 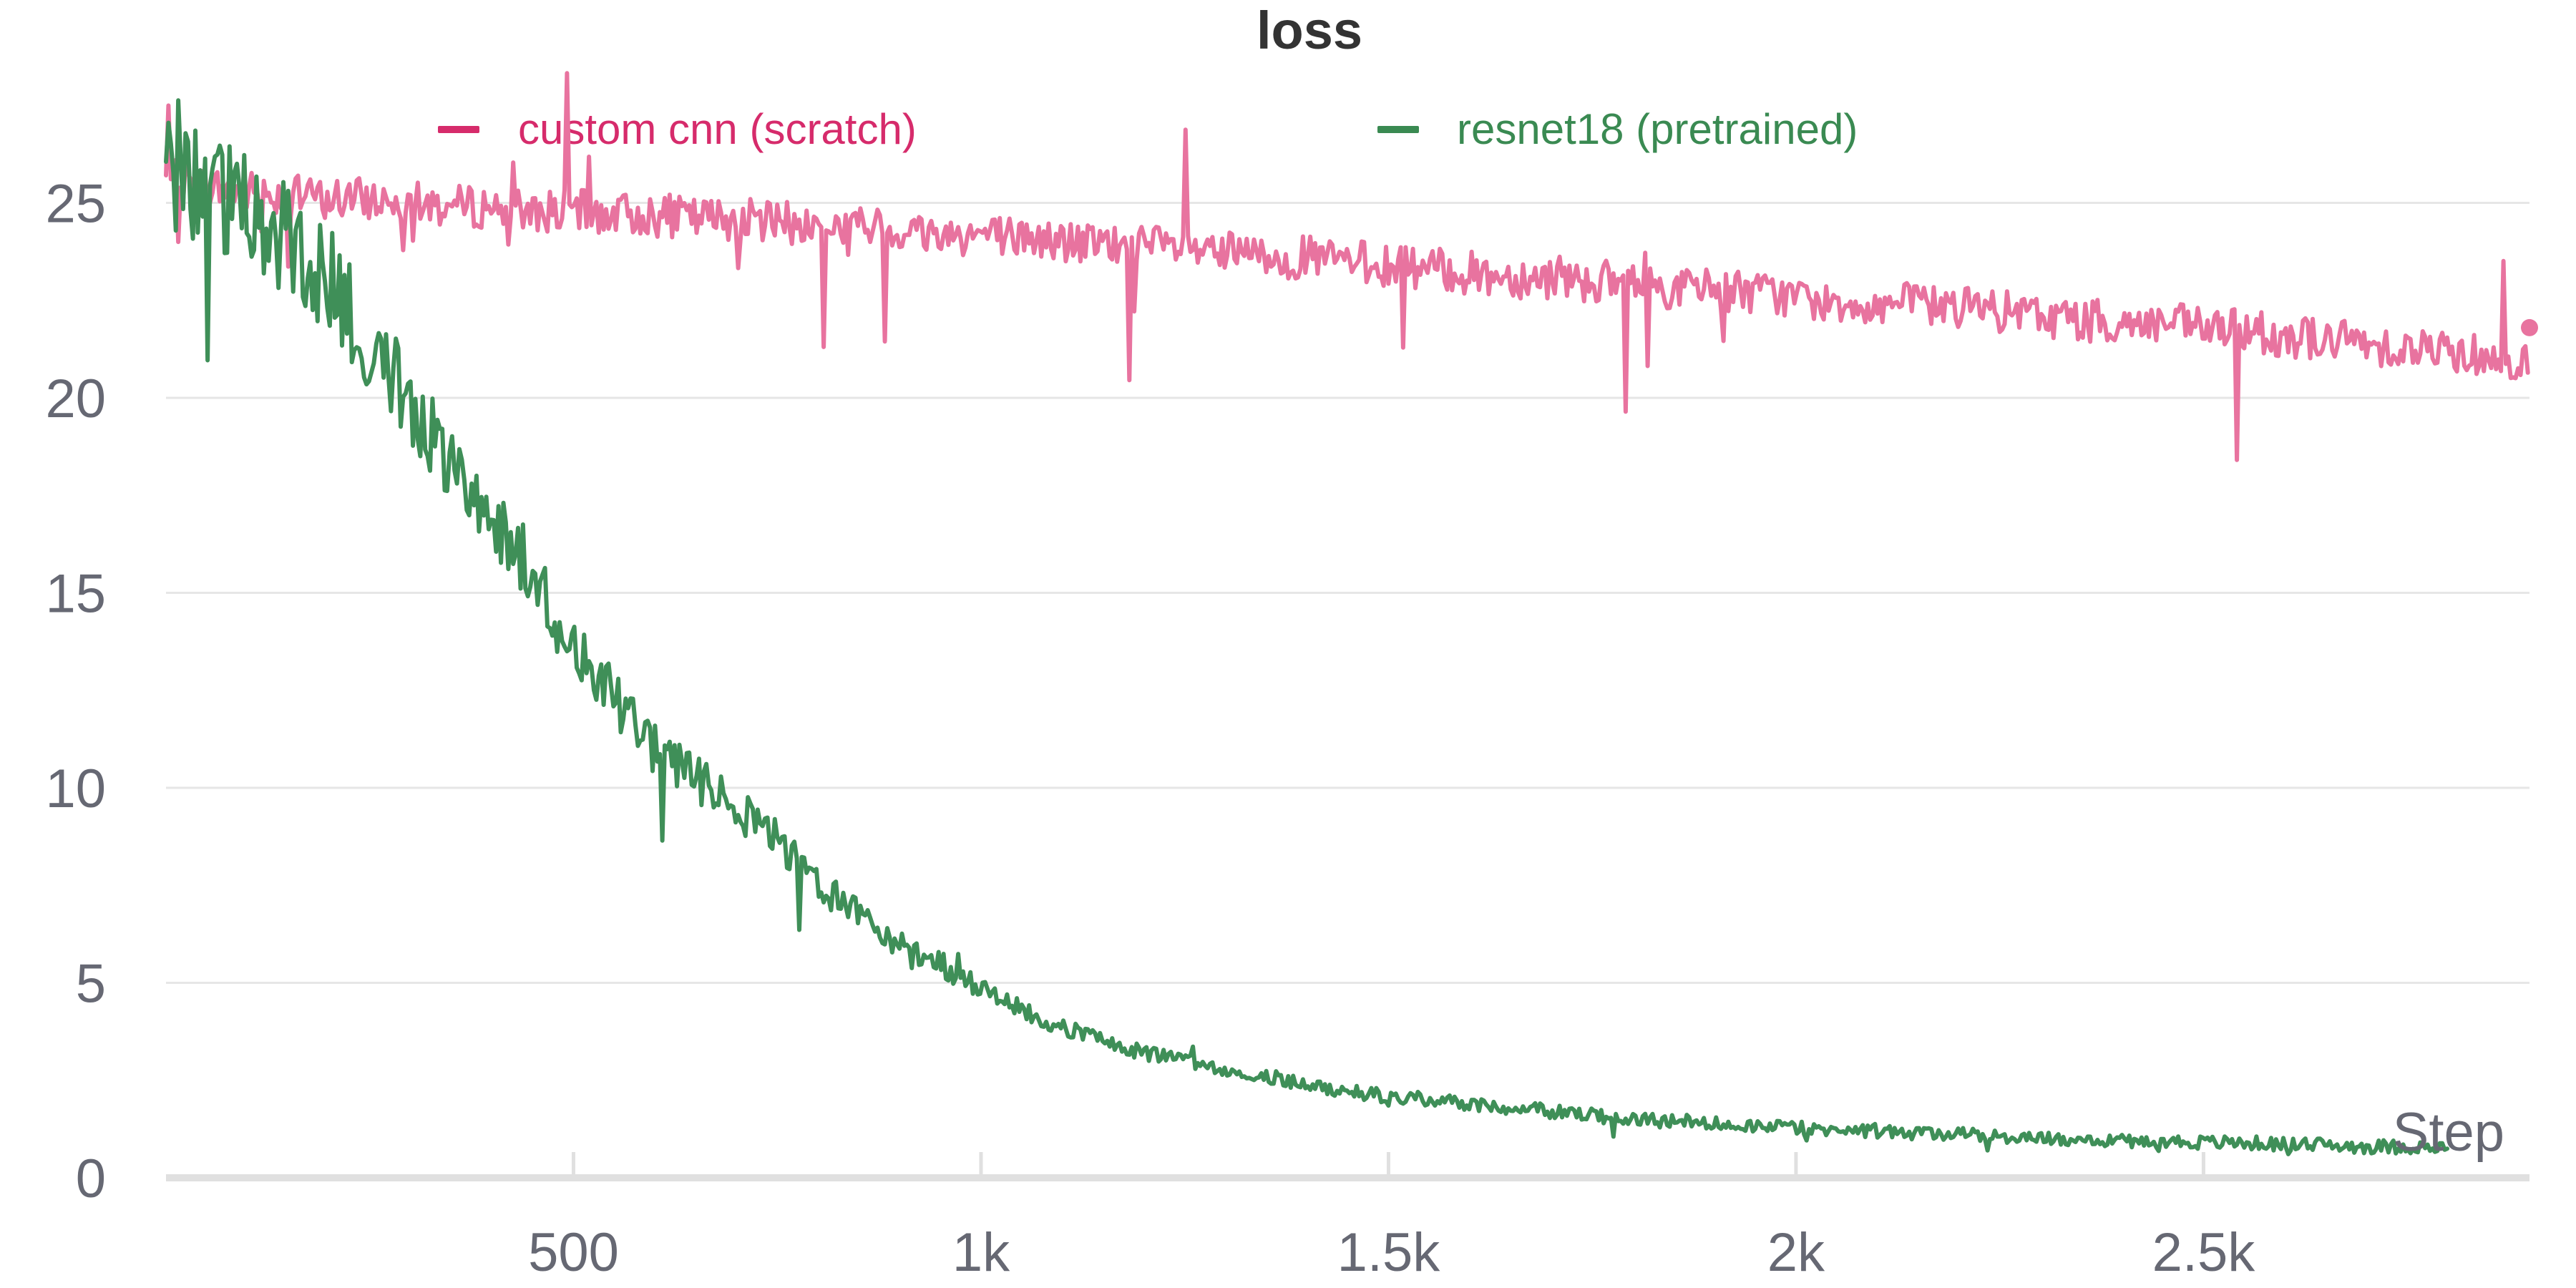 I want to click on x-axis-label: Step, so click(x=2448, y=1132).